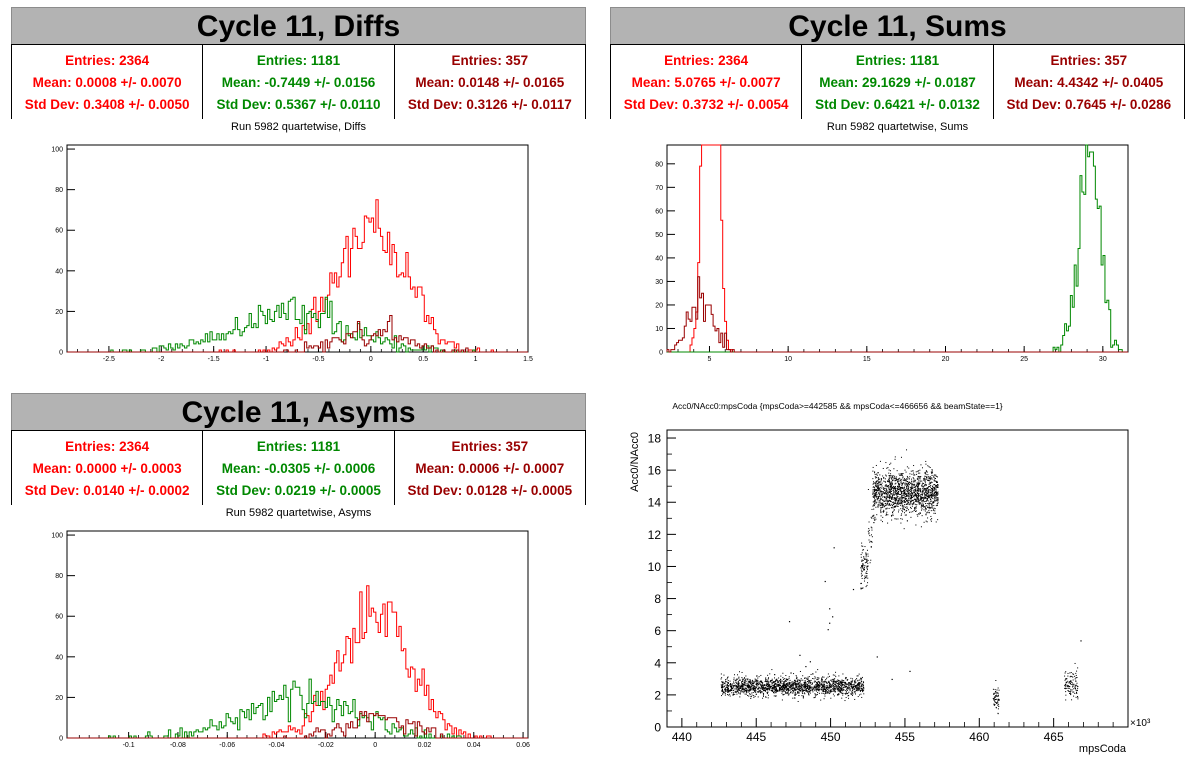 This screenshot has width=1196, height=772. Describe the element at coordinates (490, 468) in the screenshot. I see `stat-mean: Mean: 0.0006 +/- 0.0007` at that location.